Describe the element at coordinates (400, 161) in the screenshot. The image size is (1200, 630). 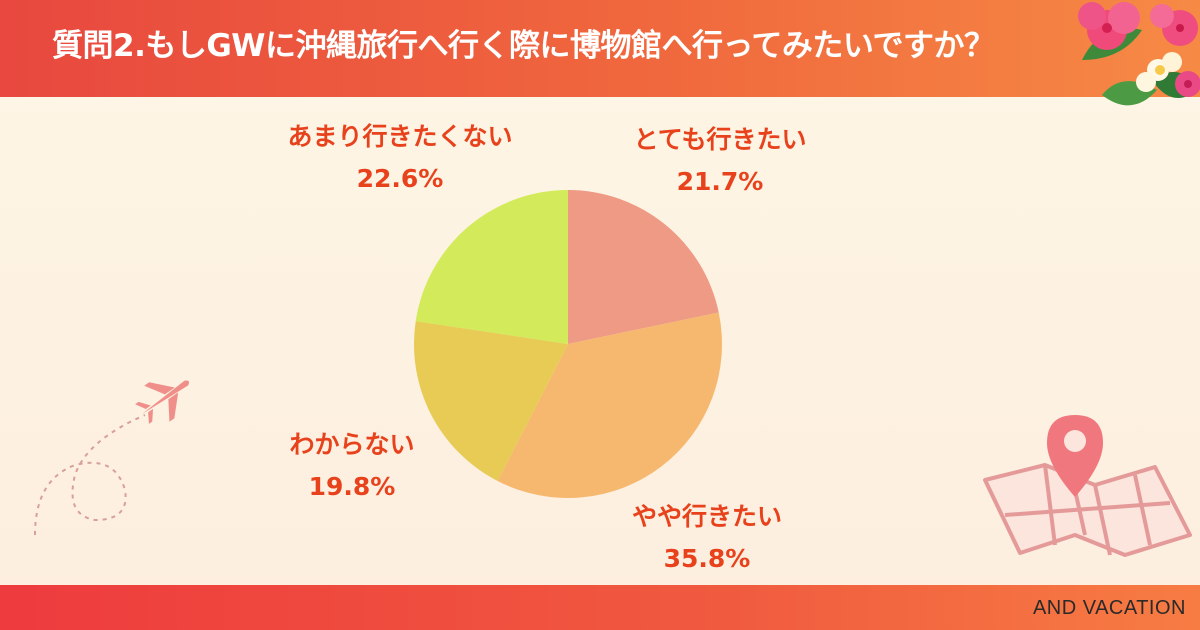
I see `label-not-much: あまり行きたくない 22.6%` at that location.